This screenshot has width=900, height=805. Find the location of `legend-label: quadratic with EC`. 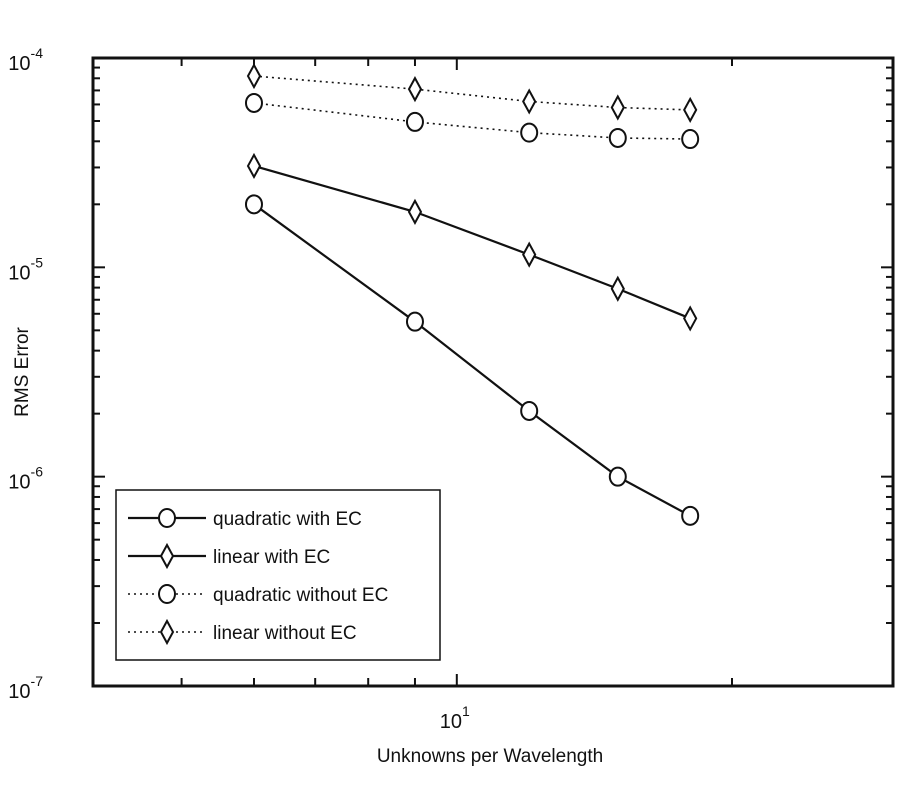

legend-label: quadratic with EC is located at coordinates (287, 519).